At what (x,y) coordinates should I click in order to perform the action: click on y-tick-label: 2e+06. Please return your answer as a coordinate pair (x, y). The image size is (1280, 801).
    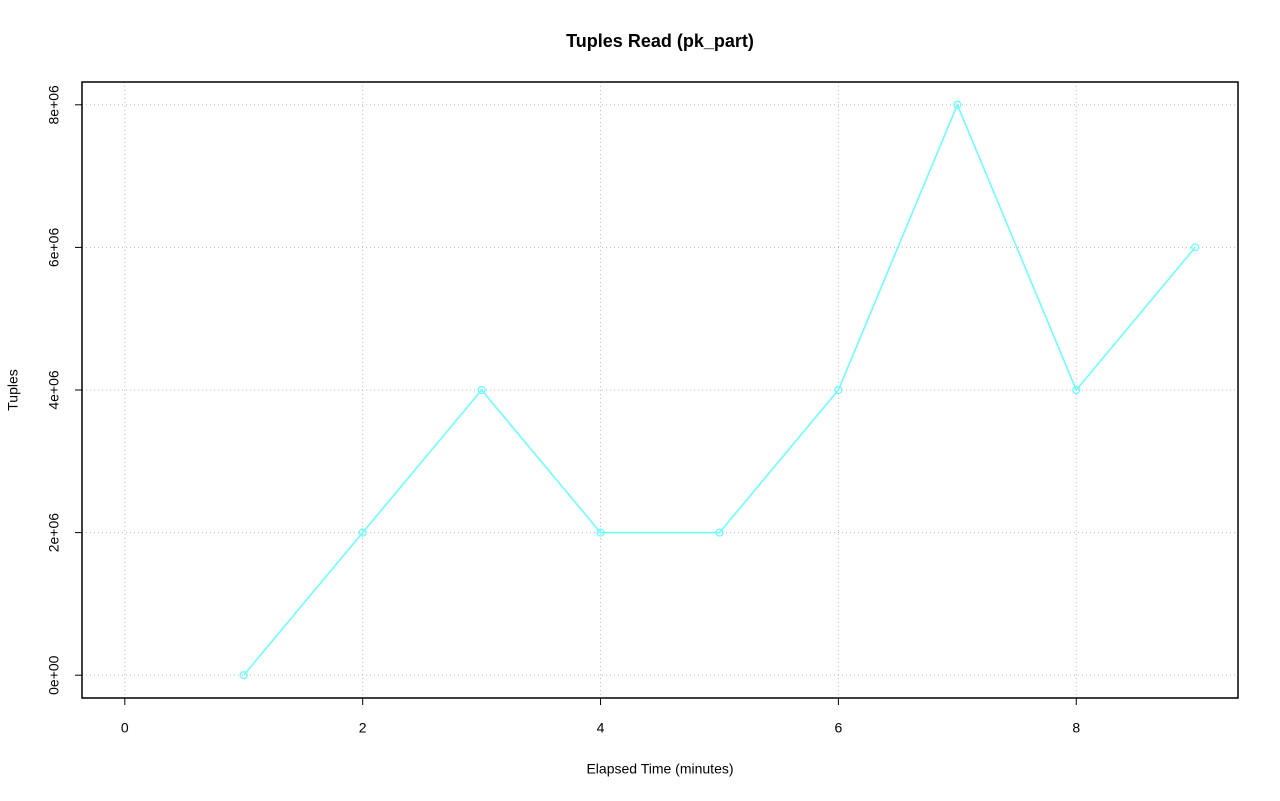
    Looking at the image, I should click on (54, 533).